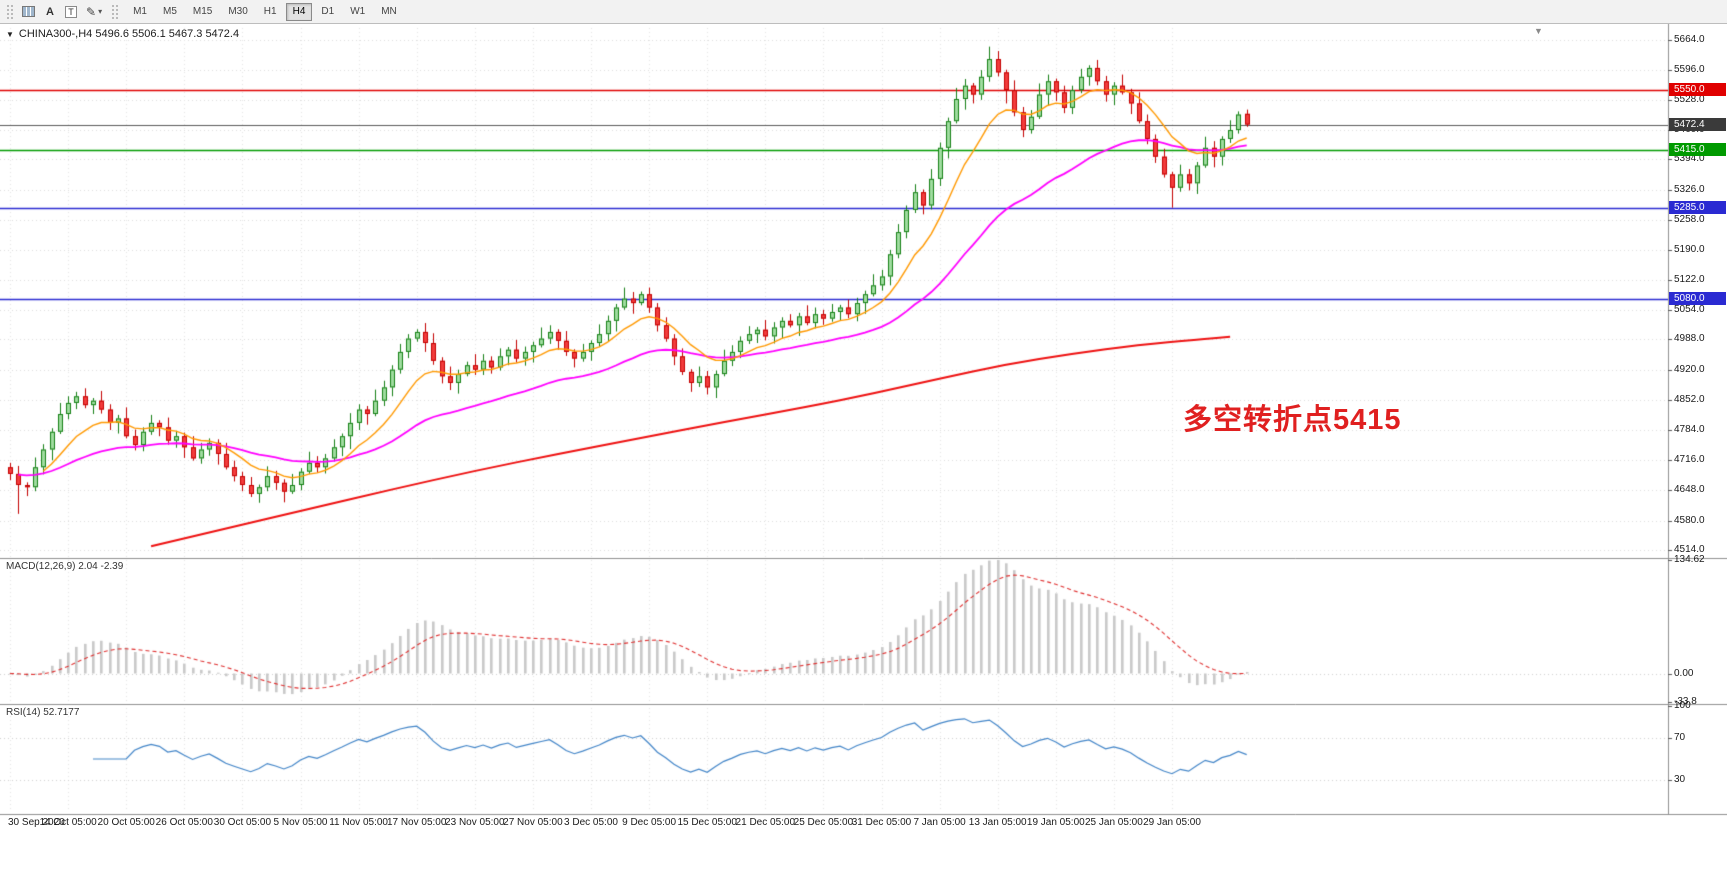 This screenshot has width=1727, height=896. What do you see at coordinates (1689, 549) in the screenshot?
I see `price-axis-tick: 4514.0` at bounding box center [1689, 549].